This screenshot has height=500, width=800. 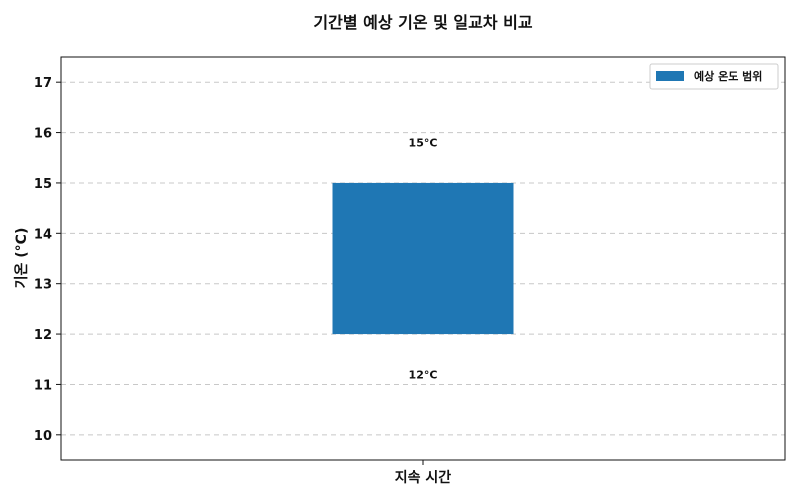 What do you see at coordinates (43, 83) in the screenshot?
I see `y-tick-label: 17` at bounding box center [43, 83].